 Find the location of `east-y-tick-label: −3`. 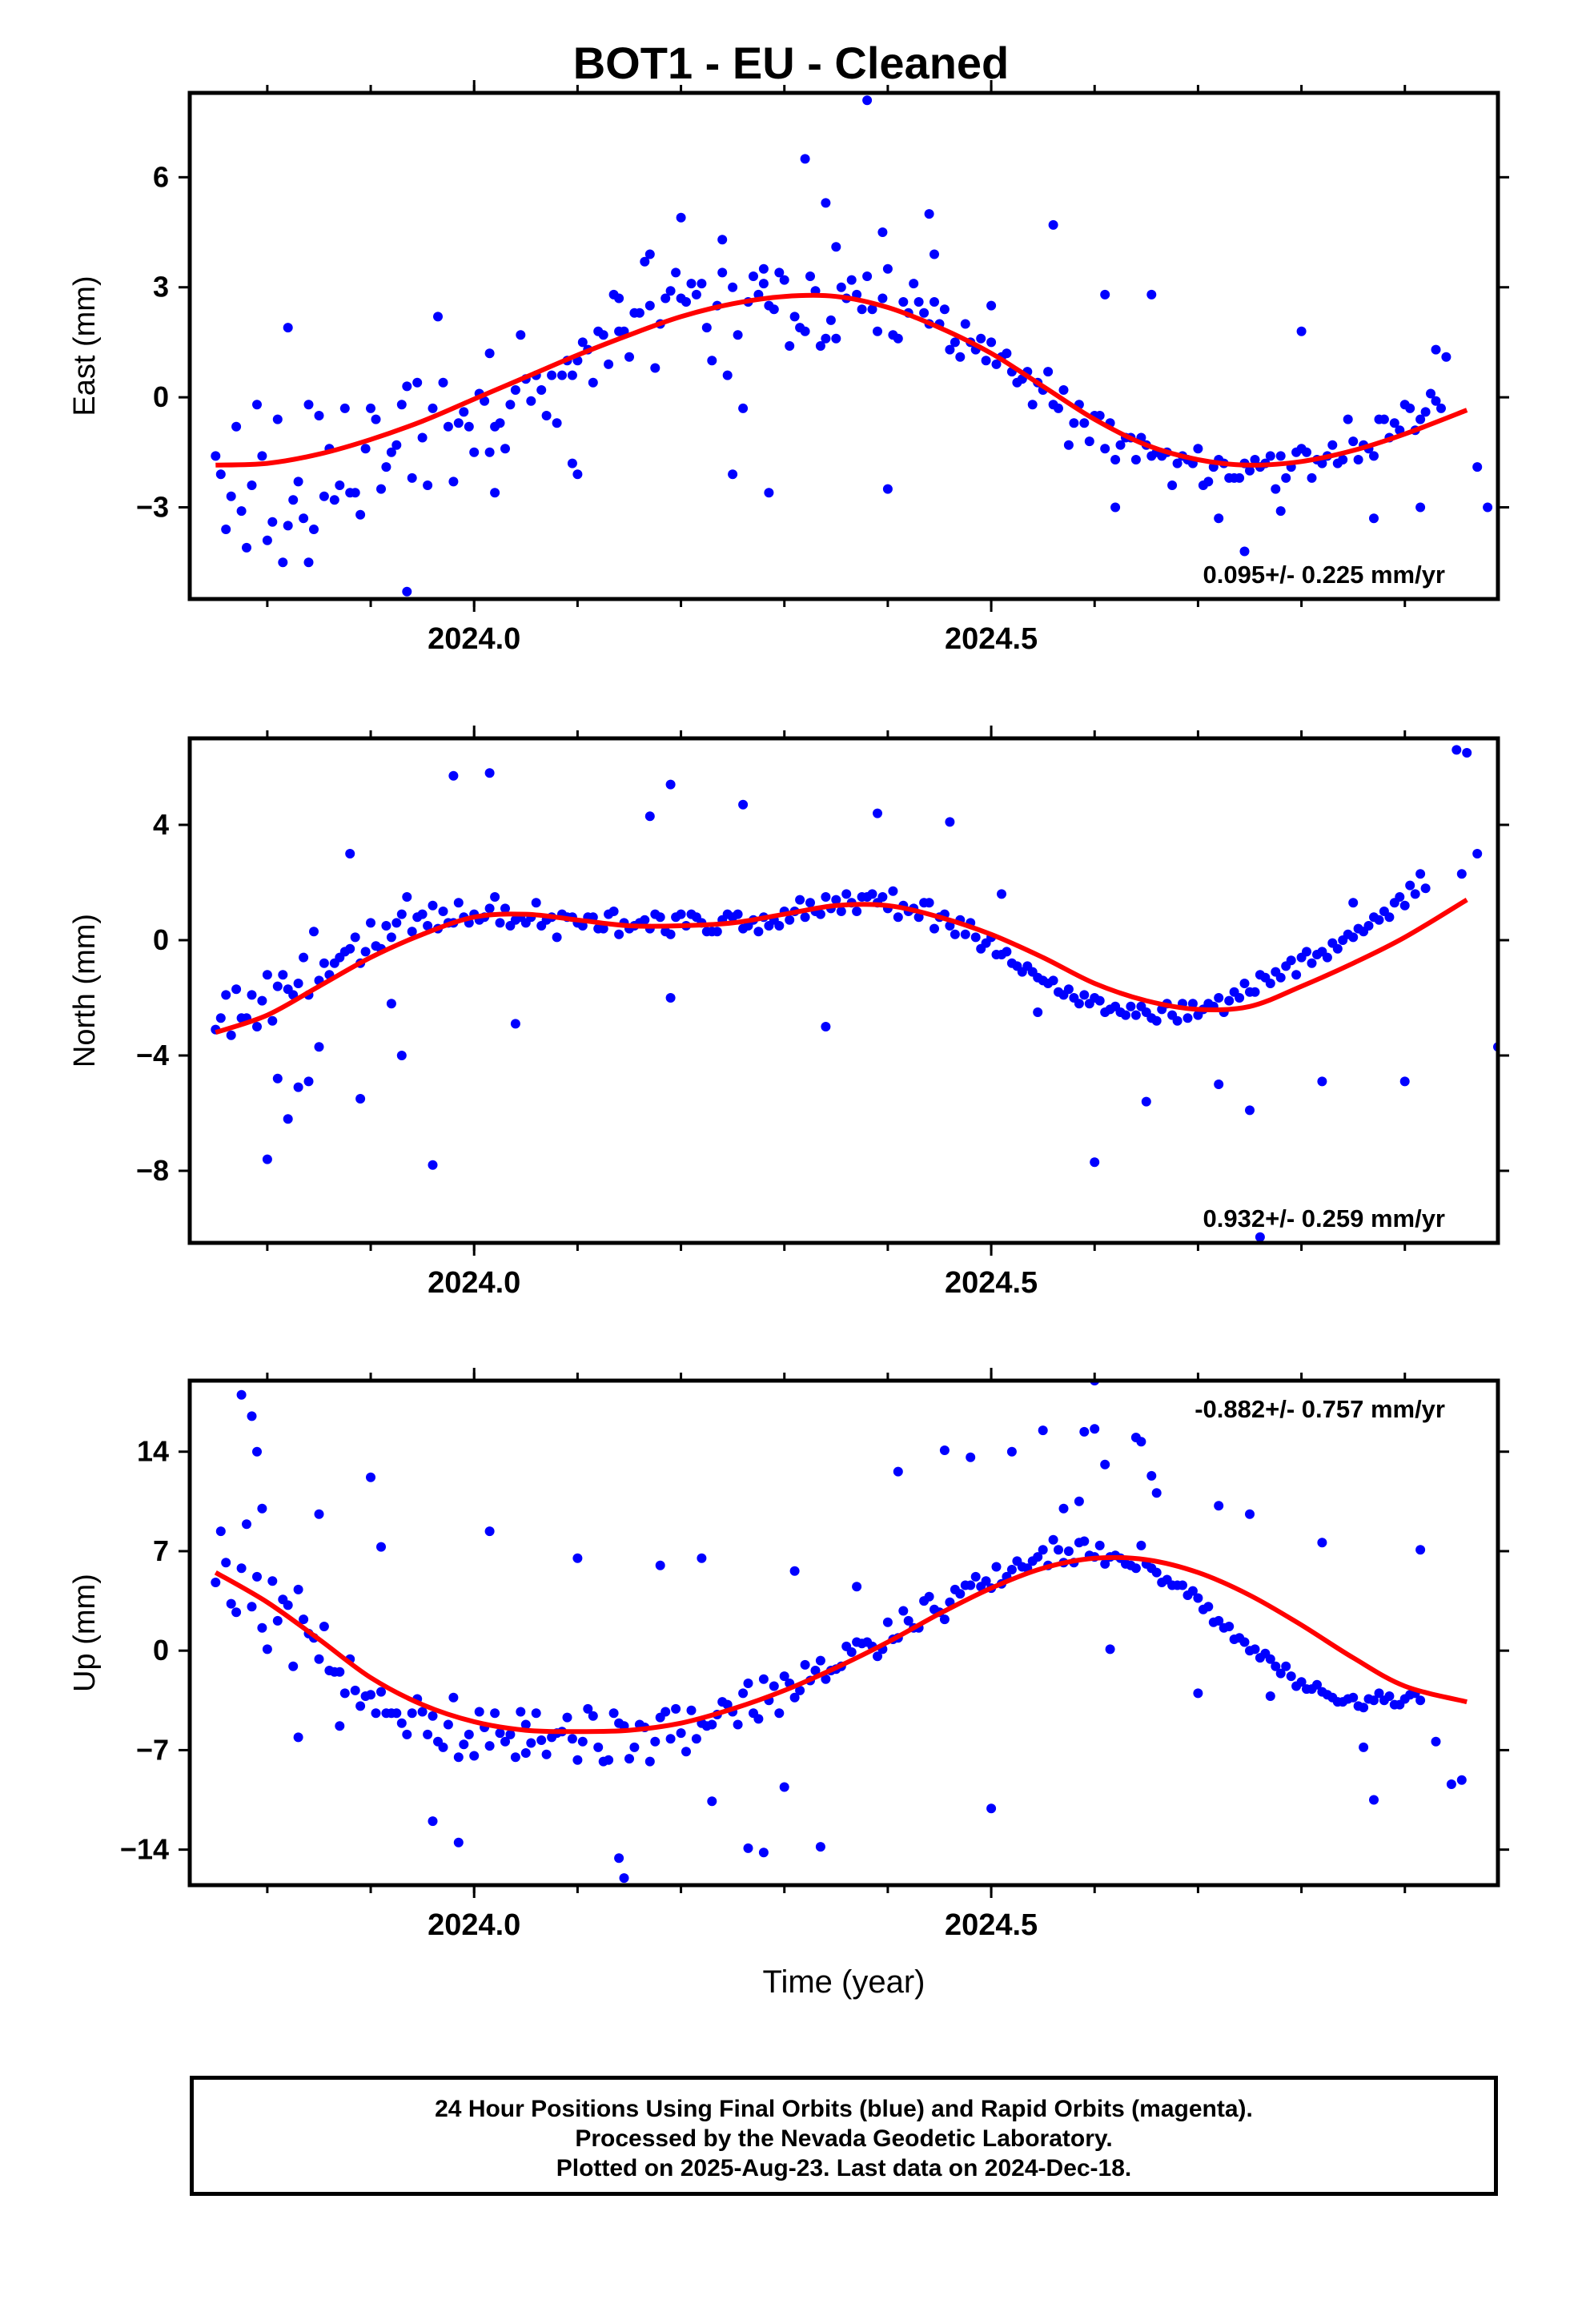

east-y-tick-label: −3 is located at coordinates (152, 507).